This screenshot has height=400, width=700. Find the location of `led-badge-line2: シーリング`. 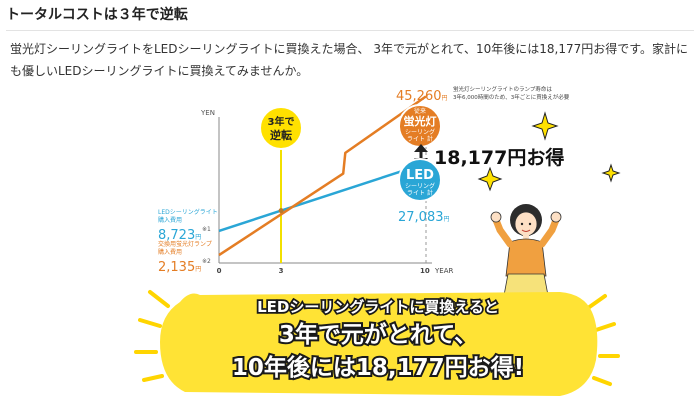

led-badge-line2: シーリング is located at coordinates (420, 186).